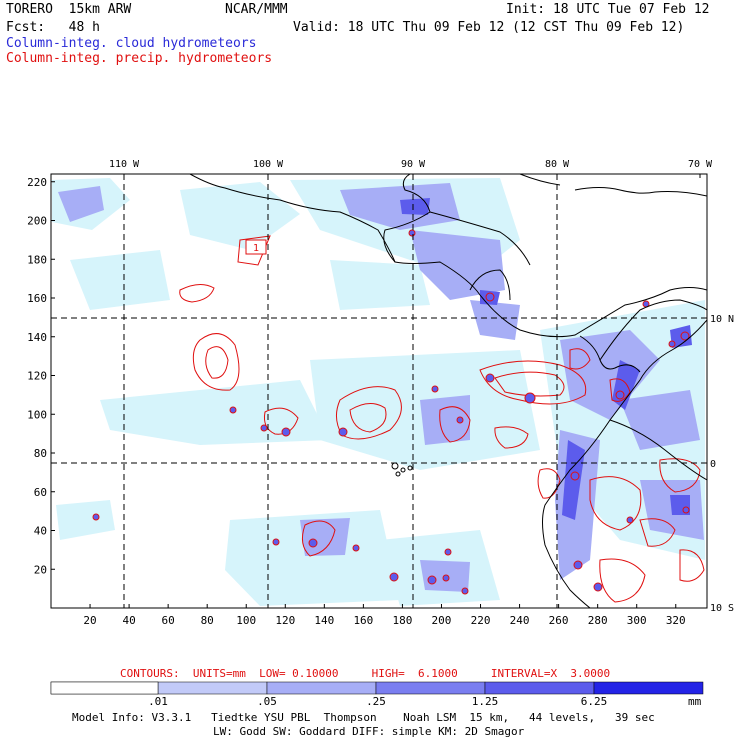 The height and width of the screenshot is (740, 740). I want to click on x-tick-label: 300, so click(637, 620).